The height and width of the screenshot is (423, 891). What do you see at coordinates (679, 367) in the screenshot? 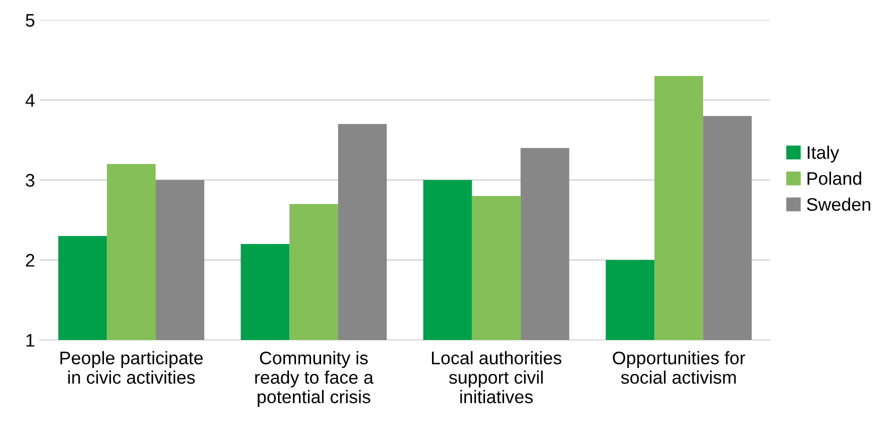
I see `x-tick-label: Opportunities for social activism` at bounding box center [679, 367].